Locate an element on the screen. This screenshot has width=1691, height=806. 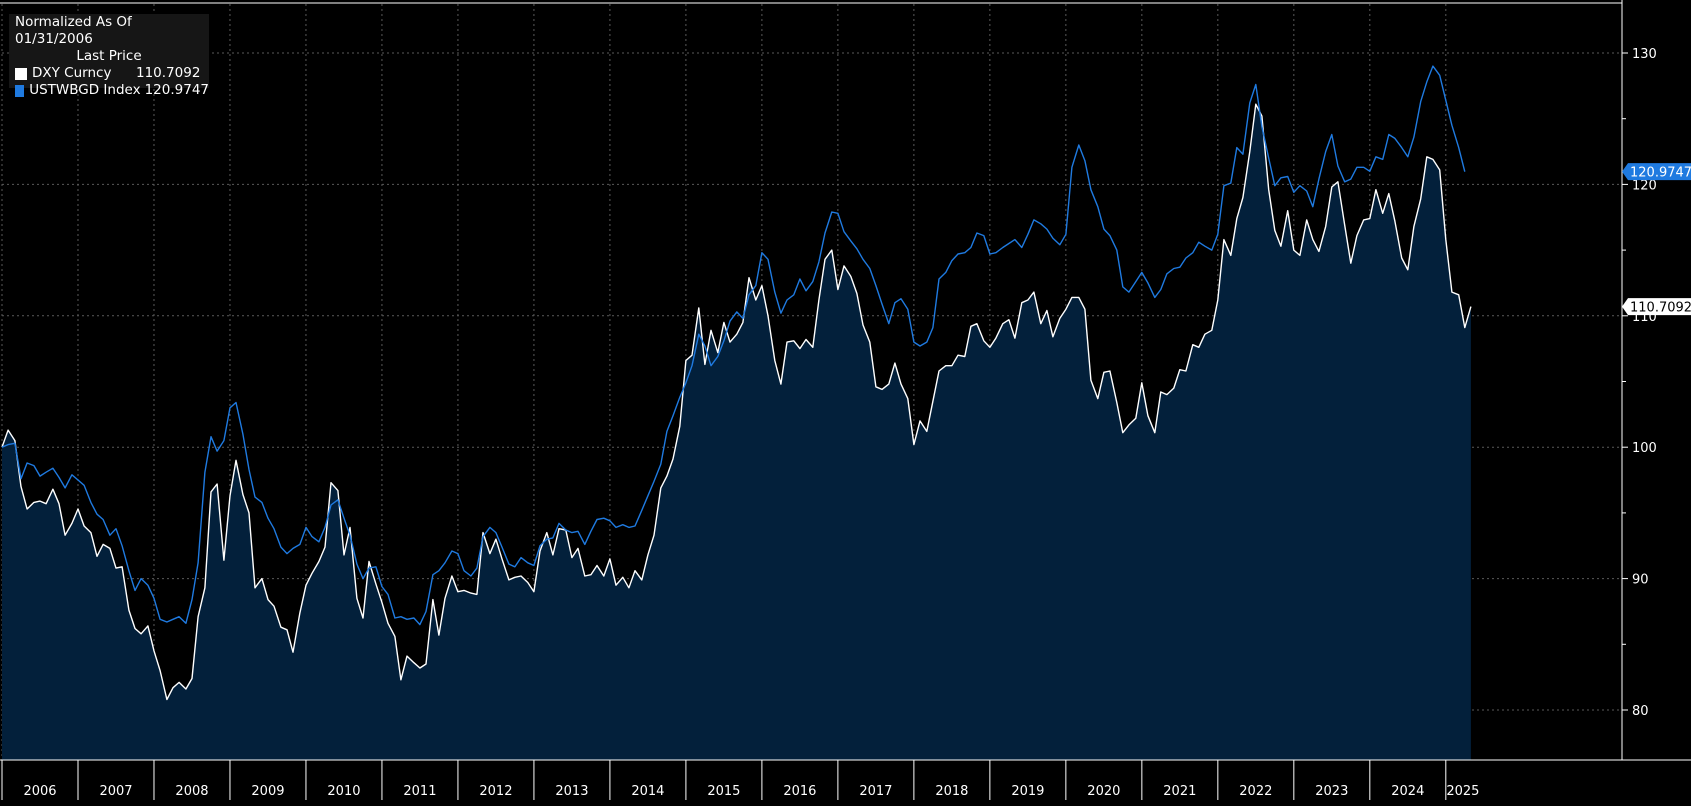
y-tick-label: 90 is located at coordinates (1640, 580).